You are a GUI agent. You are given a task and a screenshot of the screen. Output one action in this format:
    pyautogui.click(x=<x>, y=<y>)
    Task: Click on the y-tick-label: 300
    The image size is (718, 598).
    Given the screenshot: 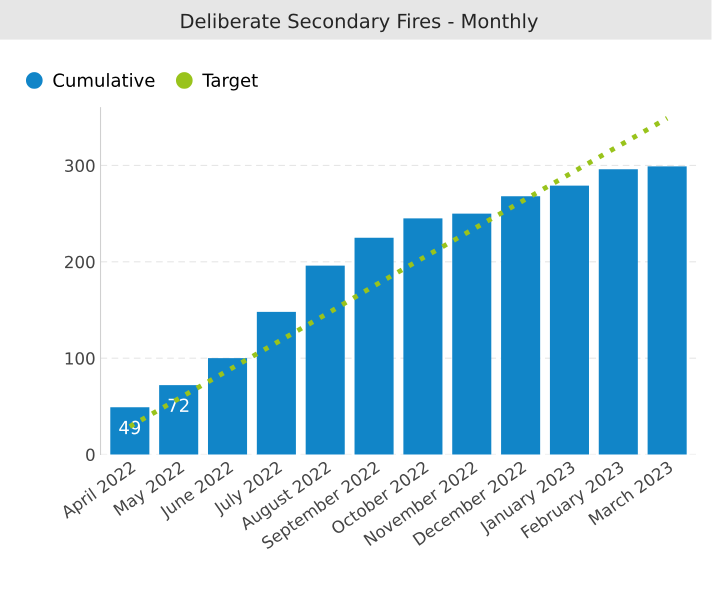 What is the action you would take?
    pyautogui.click(x=80, y=165)
    